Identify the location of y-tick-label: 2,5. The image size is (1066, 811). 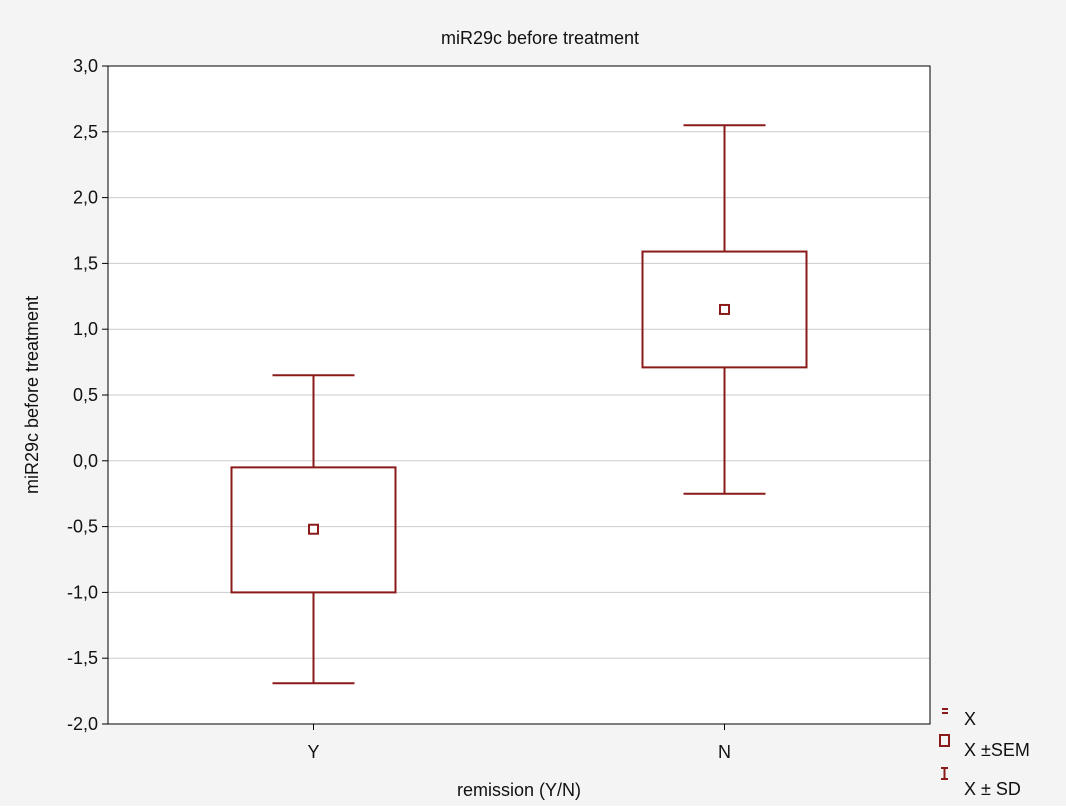
(85, 132).